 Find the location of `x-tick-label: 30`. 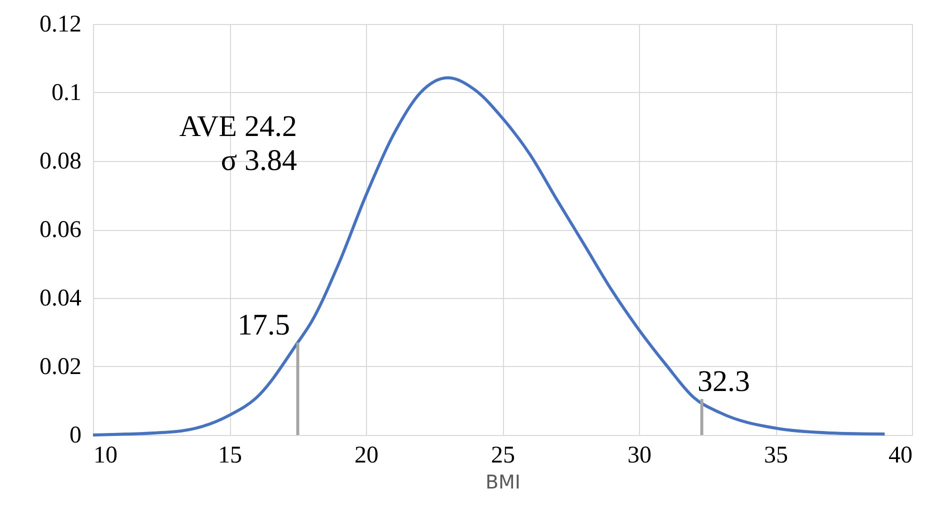

x-tick-label: 30 is located at coordinates (640, 455).